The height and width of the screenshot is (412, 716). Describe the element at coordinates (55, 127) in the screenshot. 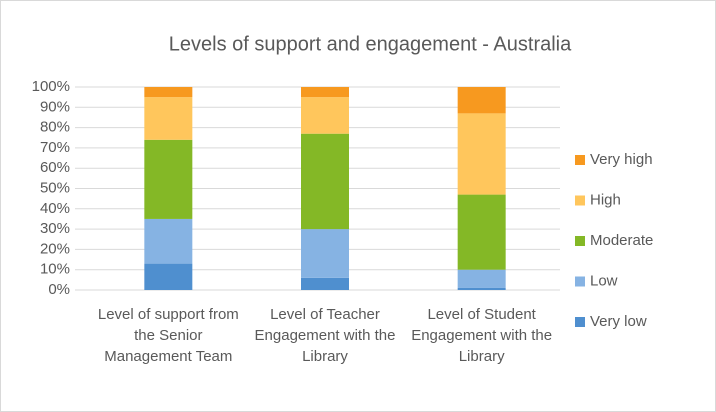

I see `y-tick-label: 80%` at that location.